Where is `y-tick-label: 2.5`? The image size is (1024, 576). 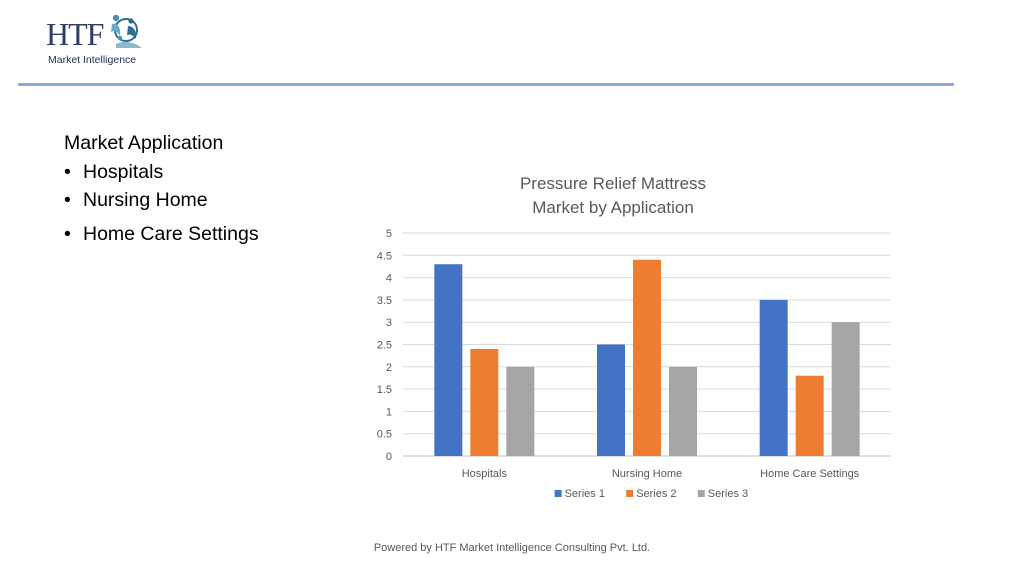
y-tick-label: 2.5 is located at coordinates (384, 346).